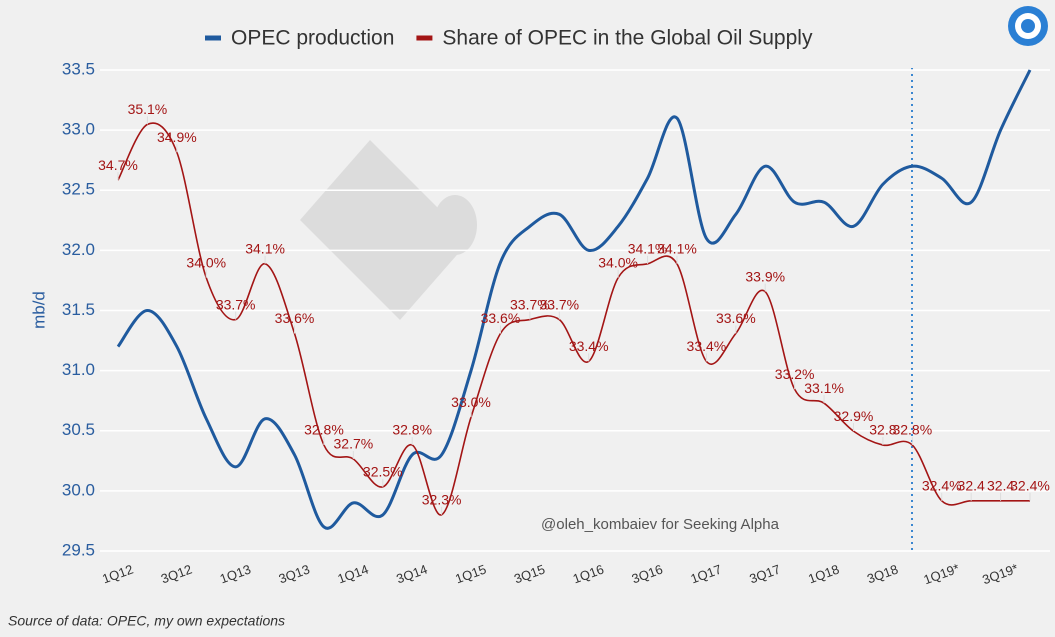  I want to click on annotation: @oleh_kombaiev for Seeking Alpha, so click(660, 524).